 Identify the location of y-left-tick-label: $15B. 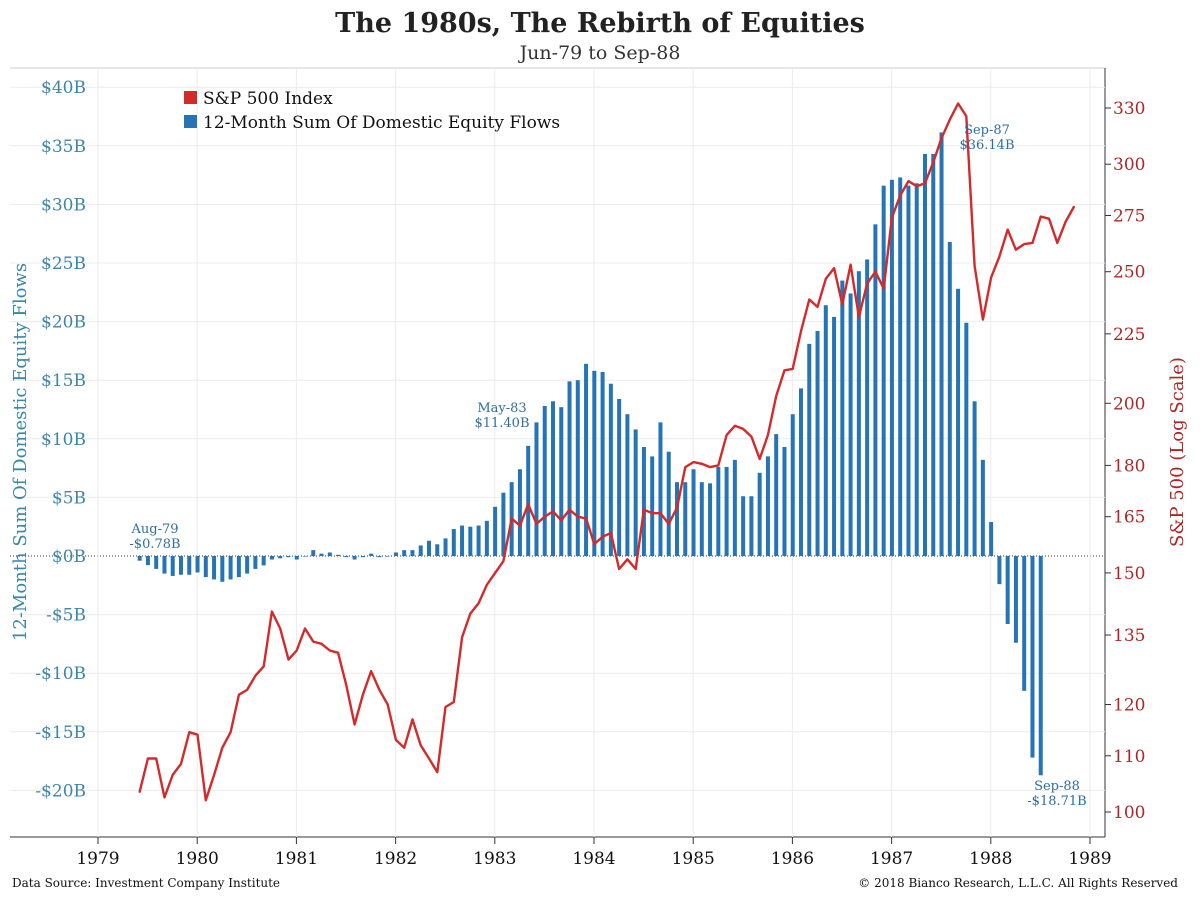
(63, 381).